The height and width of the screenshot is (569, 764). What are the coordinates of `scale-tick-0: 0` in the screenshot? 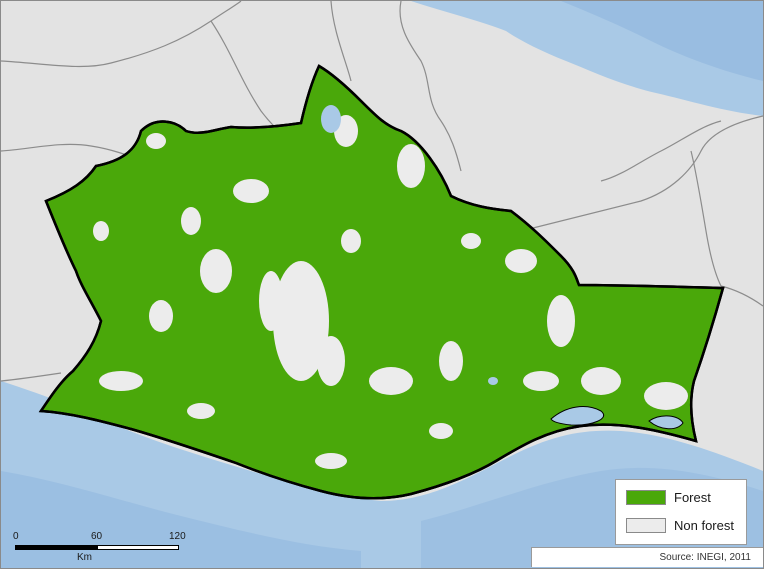 It's located at (16, 536).